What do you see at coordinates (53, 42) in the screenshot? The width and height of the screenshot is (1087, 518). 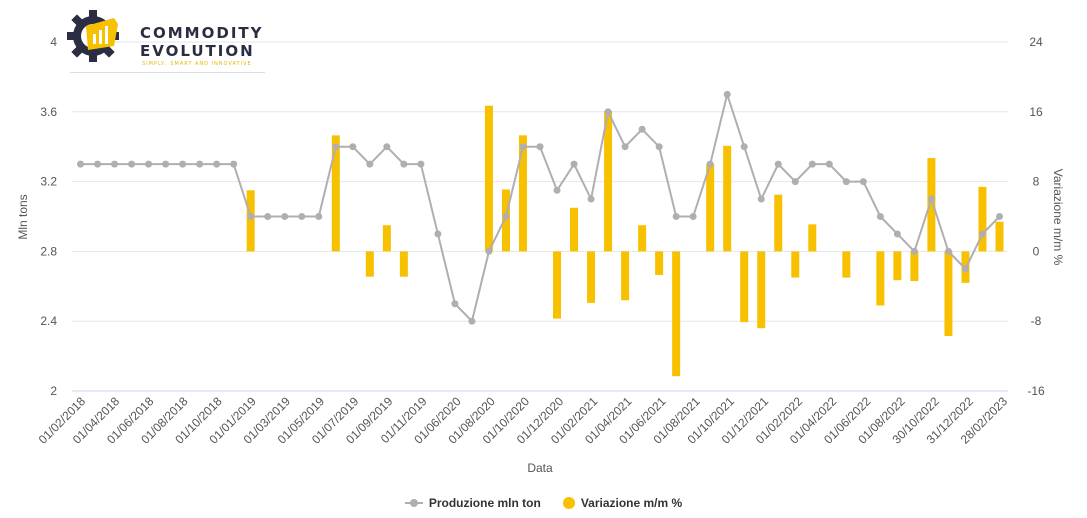 I see `left-tick-label: 4` at bounding box center [53, 42].